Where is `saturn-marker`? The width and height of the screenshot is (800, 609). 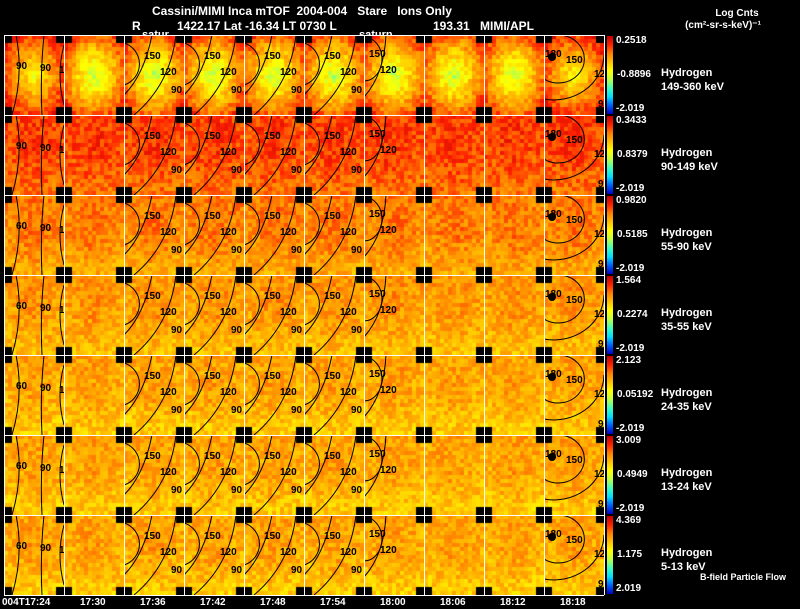 saturn-marker is located at coordinates (552, 377).